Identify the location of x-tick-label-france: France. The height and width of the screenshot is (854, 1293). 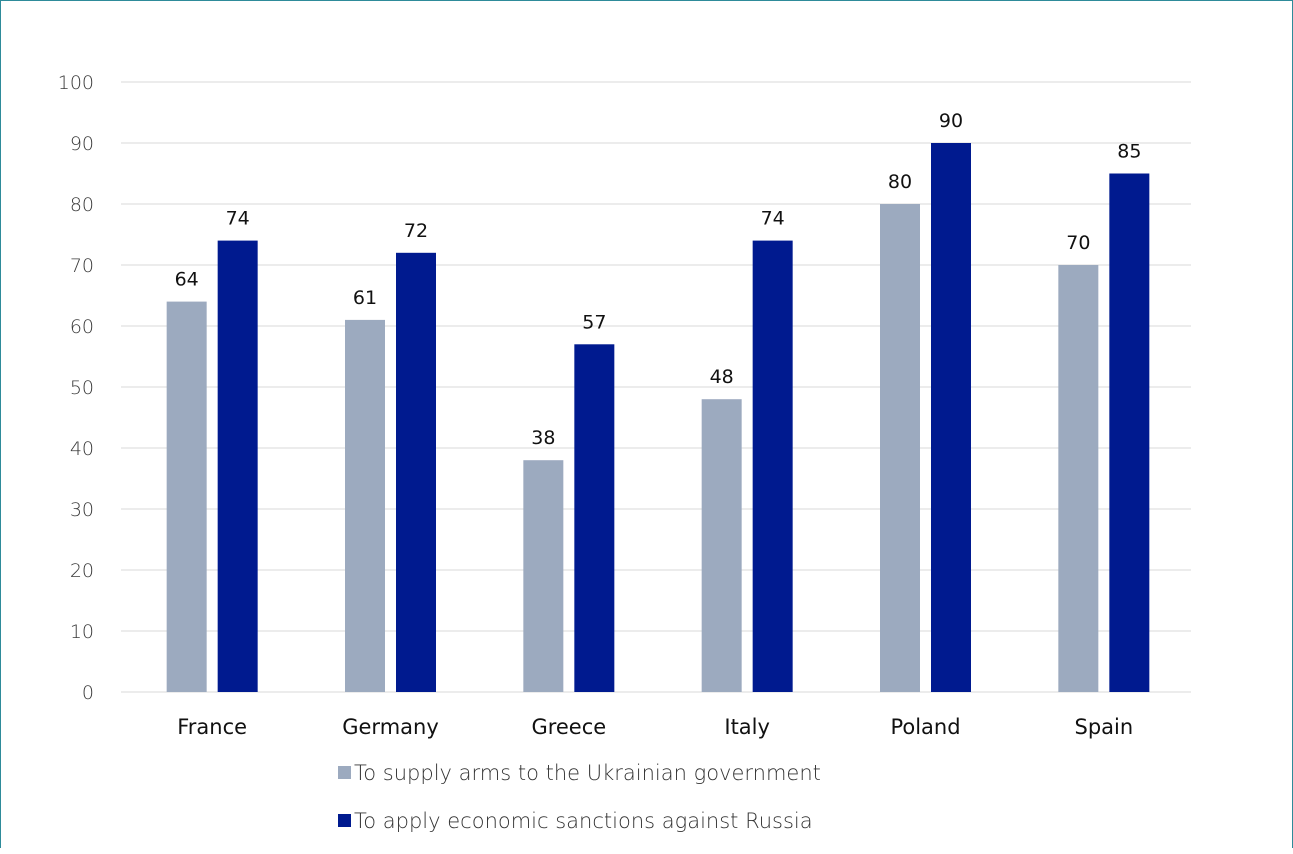
(212, 727).